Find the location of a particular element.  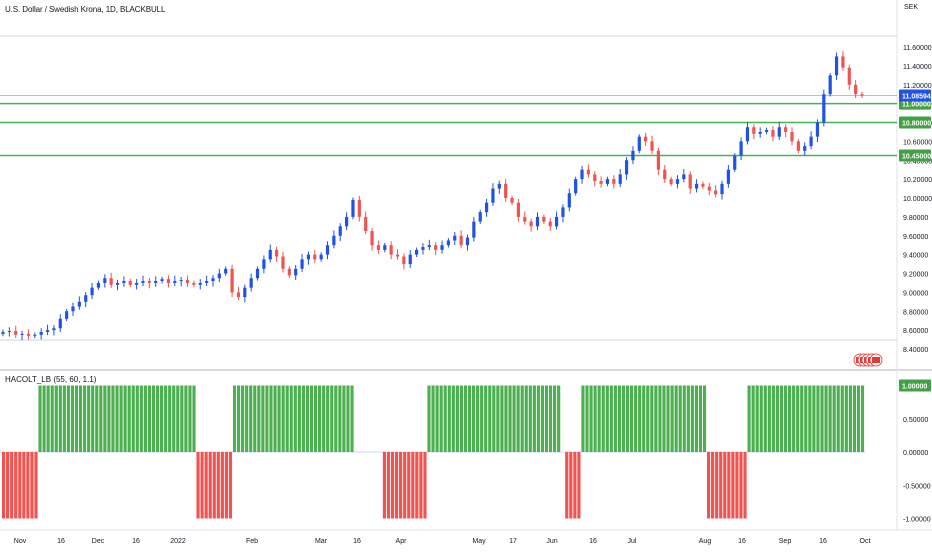

time-tick-label: Apr is located at coordinates (402, 541).